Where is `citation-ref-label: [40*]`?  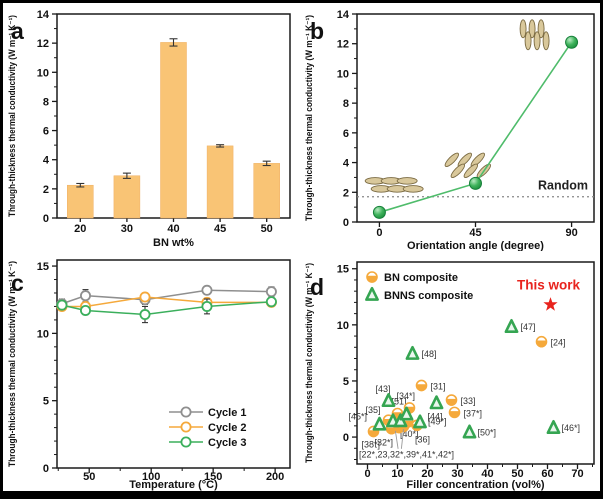 citation-ref-label: [40*] is located at coordinates (409, 434).